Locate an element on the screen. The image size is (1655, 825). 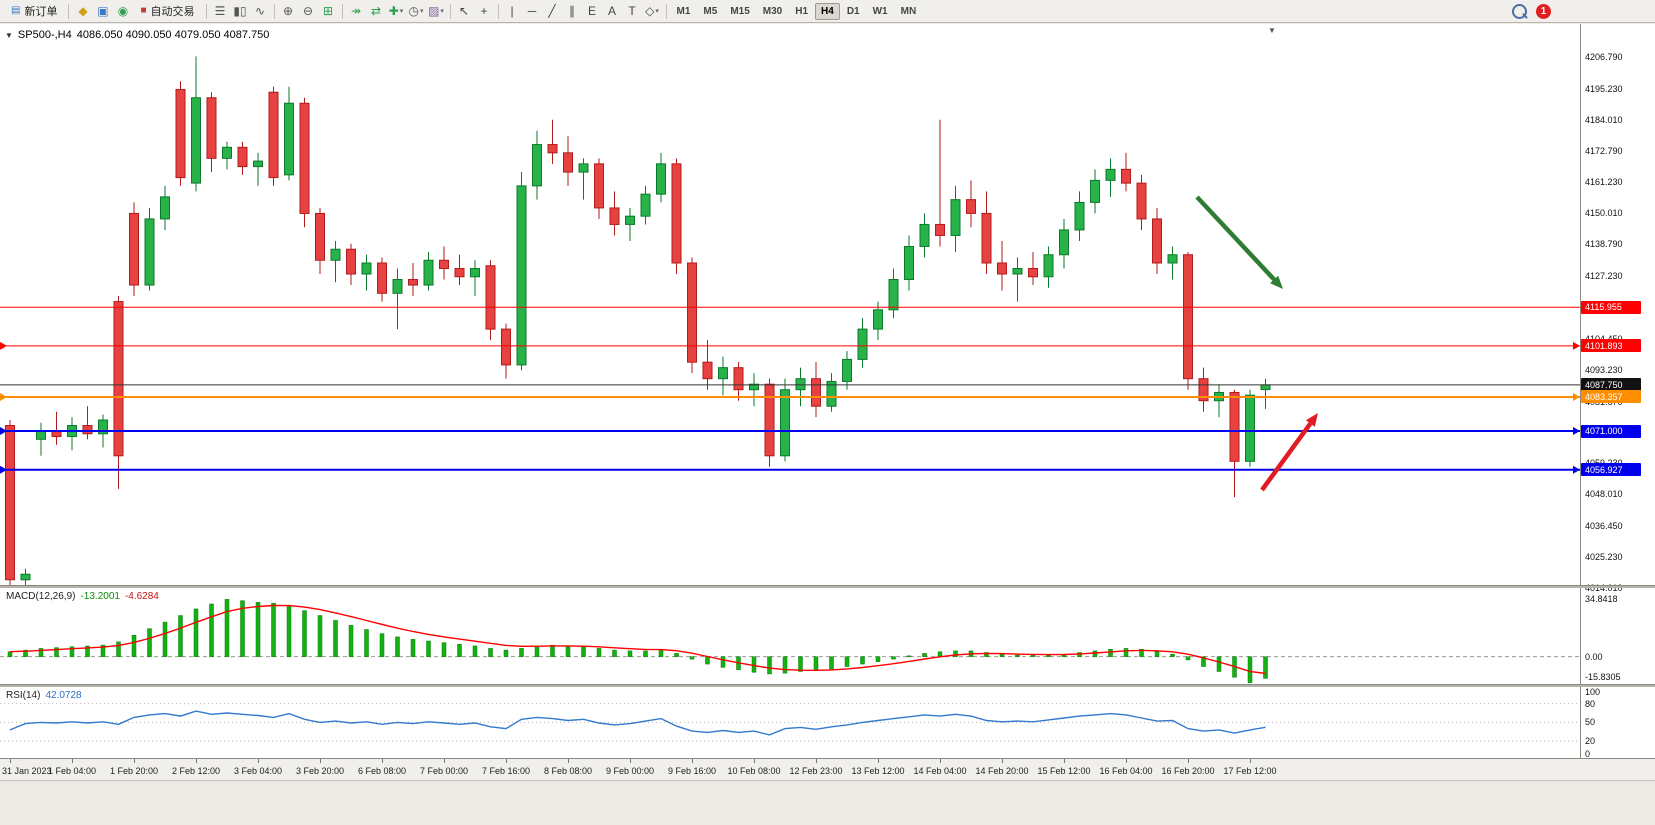
rsi-axis-label: 50 is located at coordinates (1590, 722).